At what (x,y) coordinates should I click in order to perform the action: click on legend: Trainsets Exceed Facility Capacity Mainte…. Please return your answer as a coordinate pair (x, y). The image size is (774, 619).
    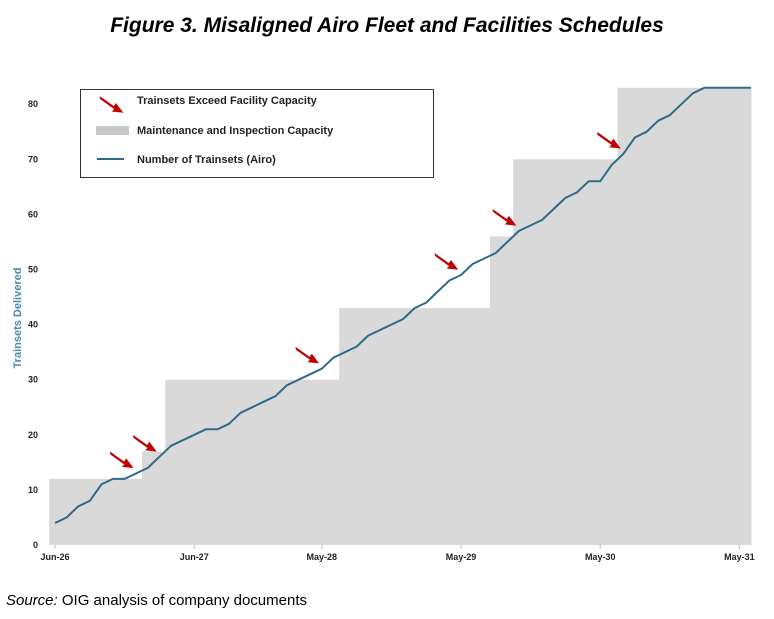
    Looking at the image, I should click on (257, 133).